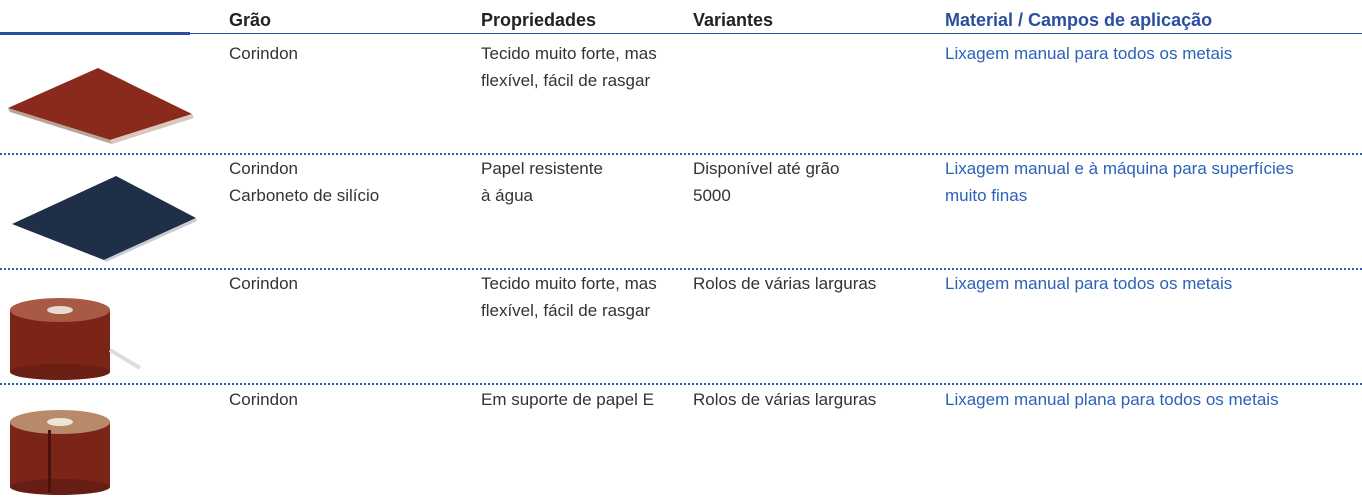 This screenshot has width=1362, height=499. Describe the element at coordinates (95, 33) in the screenshot. I see `header-rule-accent` at that location.